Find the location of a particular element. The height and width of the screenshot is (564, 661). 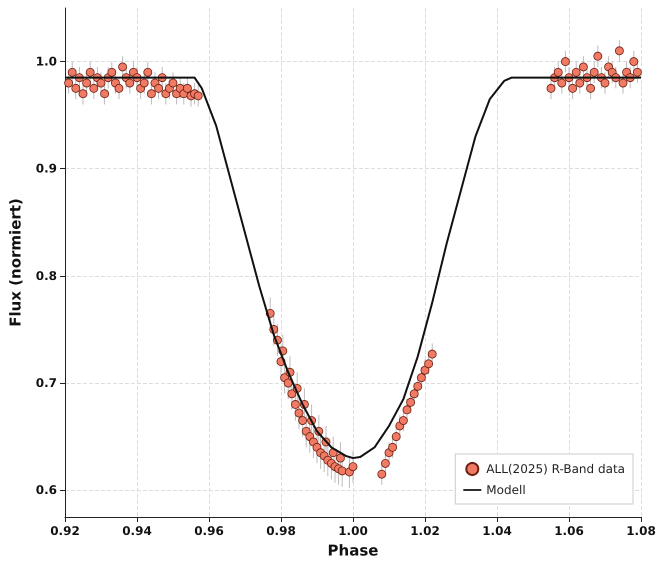

x-tick-label: 0.96 is located at coordinates (209, 531).